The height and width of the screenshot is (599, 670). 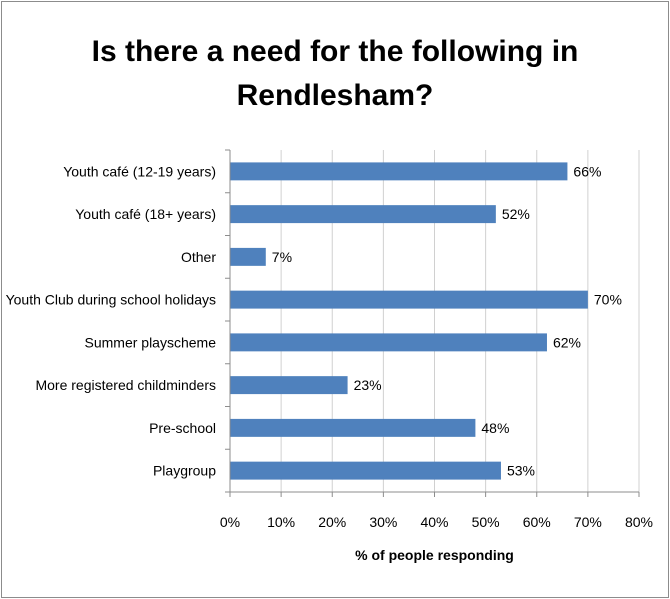 I want to click on x-tick-label-7: 70%, so click(x=588, y=522).